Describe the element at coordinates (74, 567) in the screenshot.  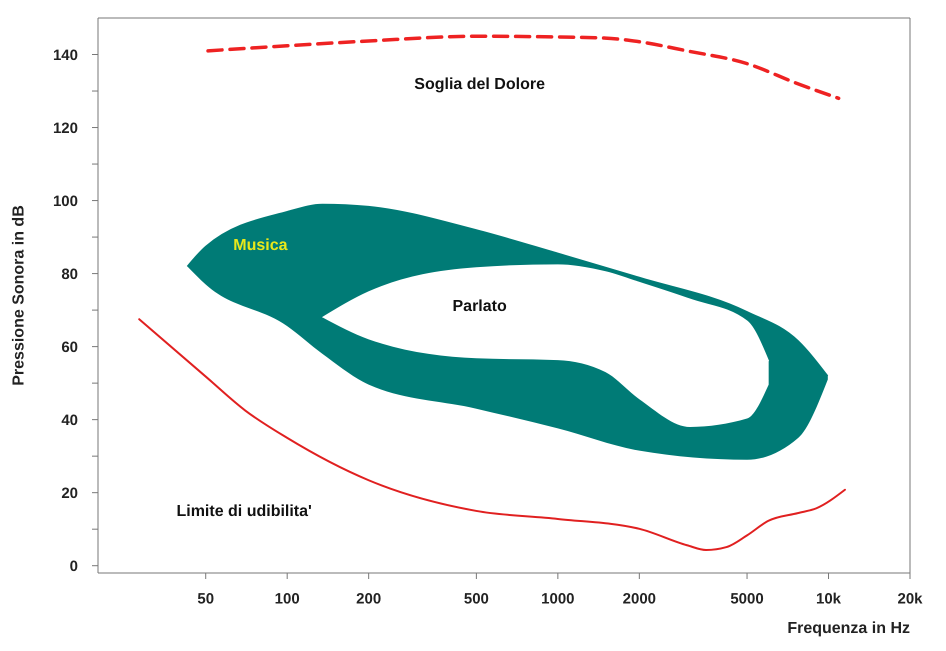
I see `y-tick-label: 0` at that location.